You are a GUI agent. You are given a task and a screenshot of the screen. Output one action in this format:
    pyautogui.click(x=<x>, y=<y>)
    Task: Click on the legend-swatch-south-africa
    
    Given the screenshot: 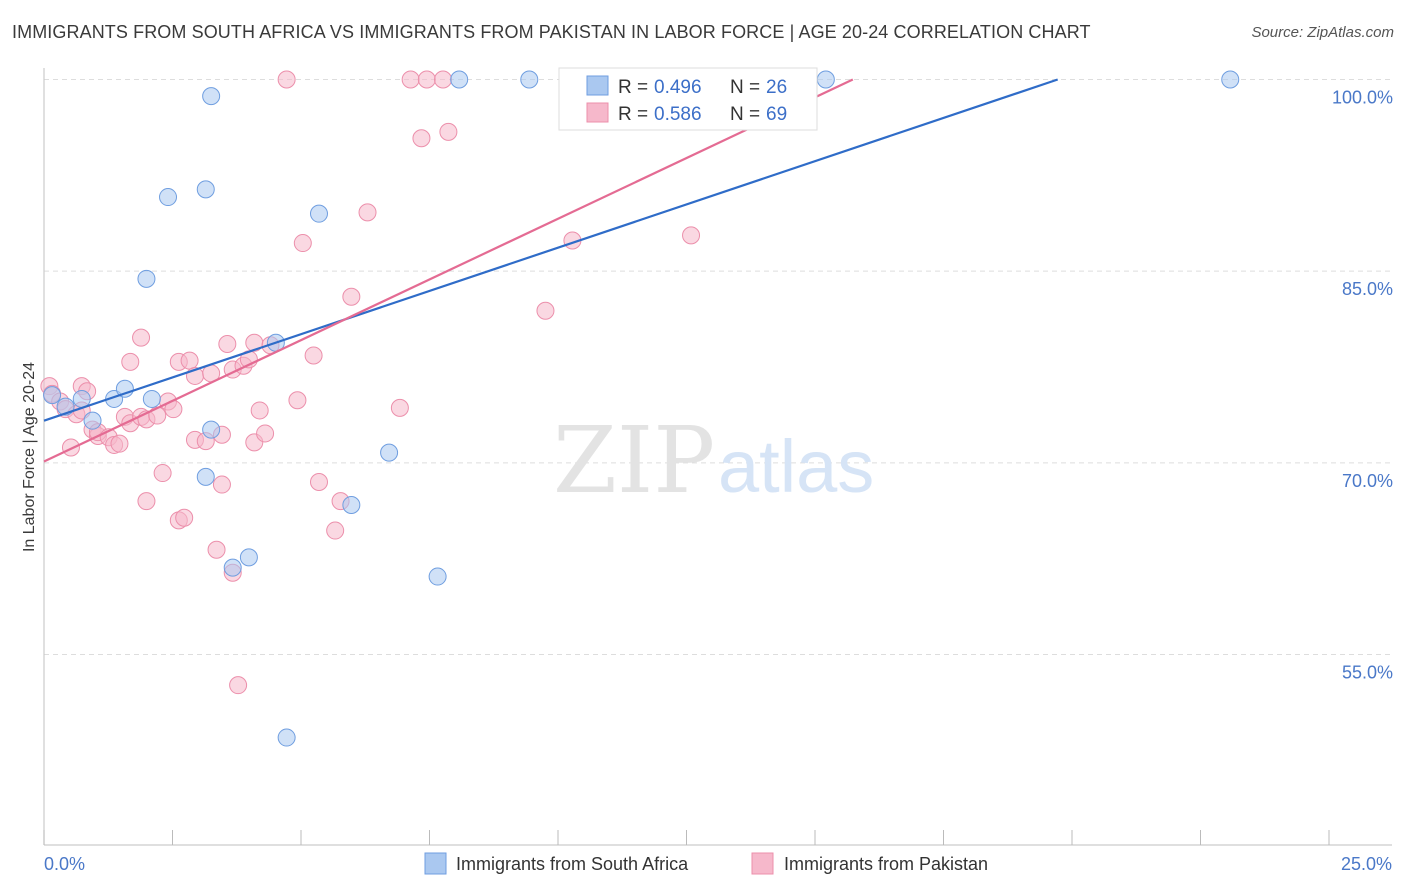 What is the action you would take?
    pyautogui.click(x=597, y=85)
    